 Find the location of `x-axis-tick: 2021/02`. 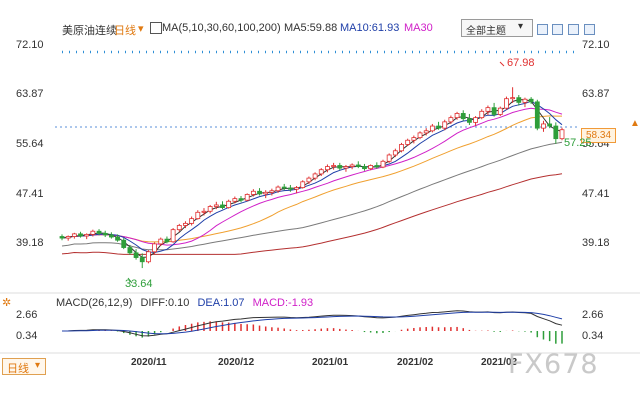

x-axis-tick: 2021/02 is located at coordinates (415, 362).